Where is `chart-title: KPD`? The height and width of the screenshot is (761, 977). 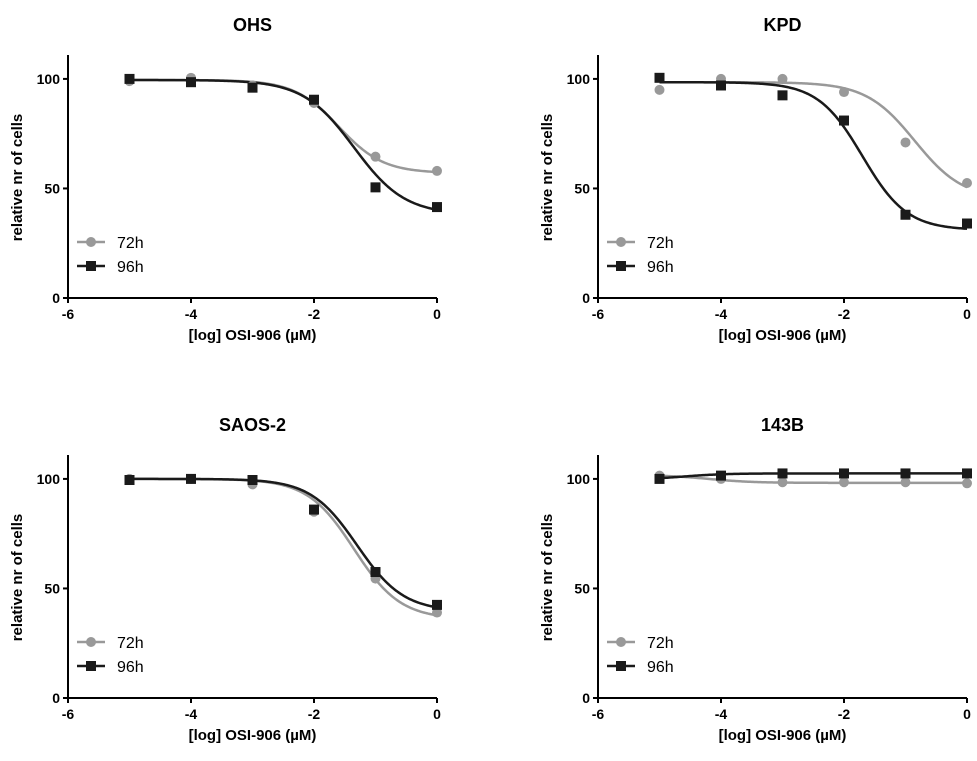 chart-title: KPD is located at coordinates (782, 25).